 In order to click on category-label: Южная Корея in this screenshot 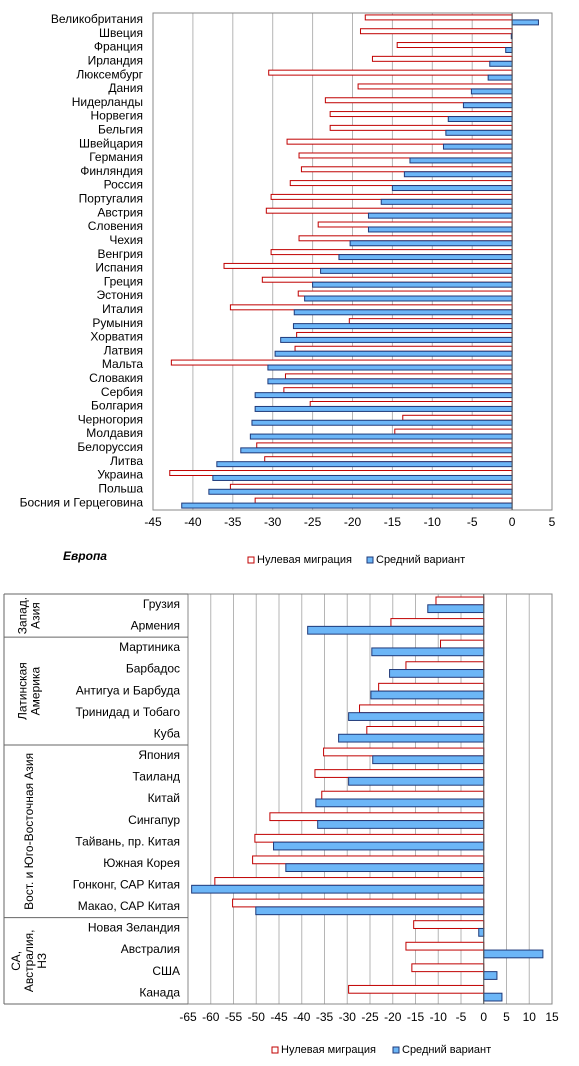, I will do `click(141, 863)`.